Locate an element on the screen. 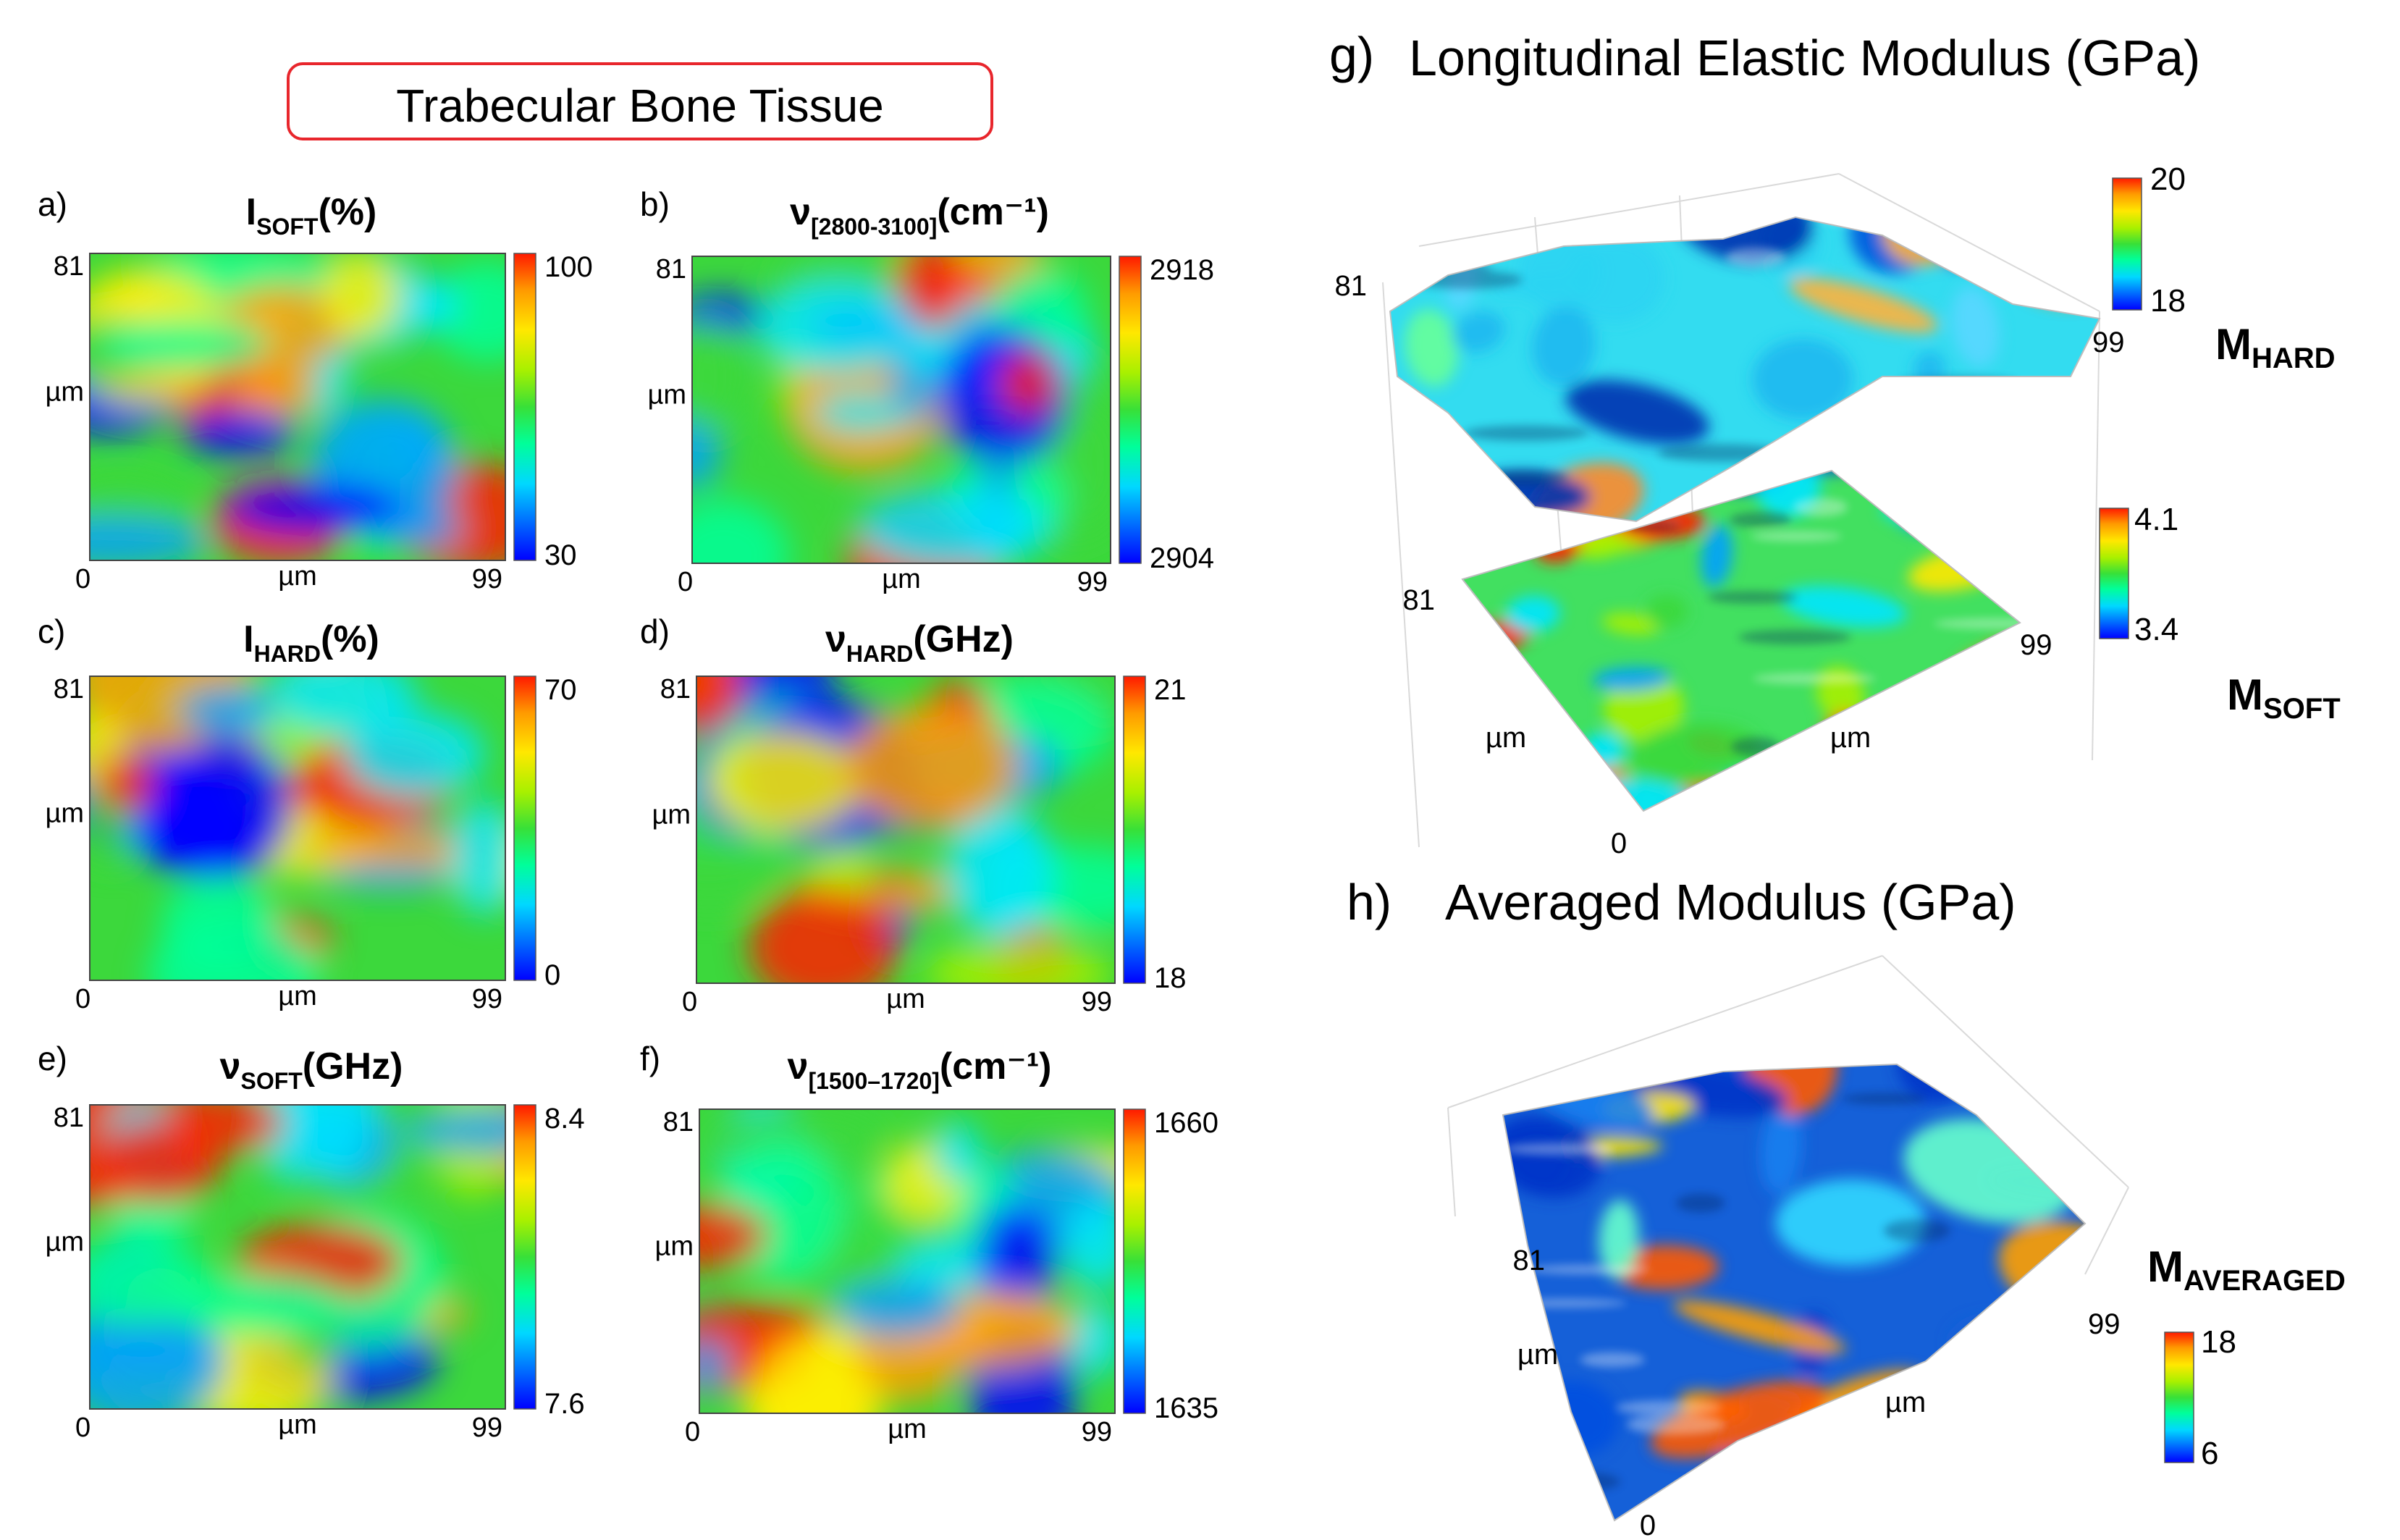 This screenshot has width=2400, height=1540. panel-letter: h) is located at coordinates (1369, 902).